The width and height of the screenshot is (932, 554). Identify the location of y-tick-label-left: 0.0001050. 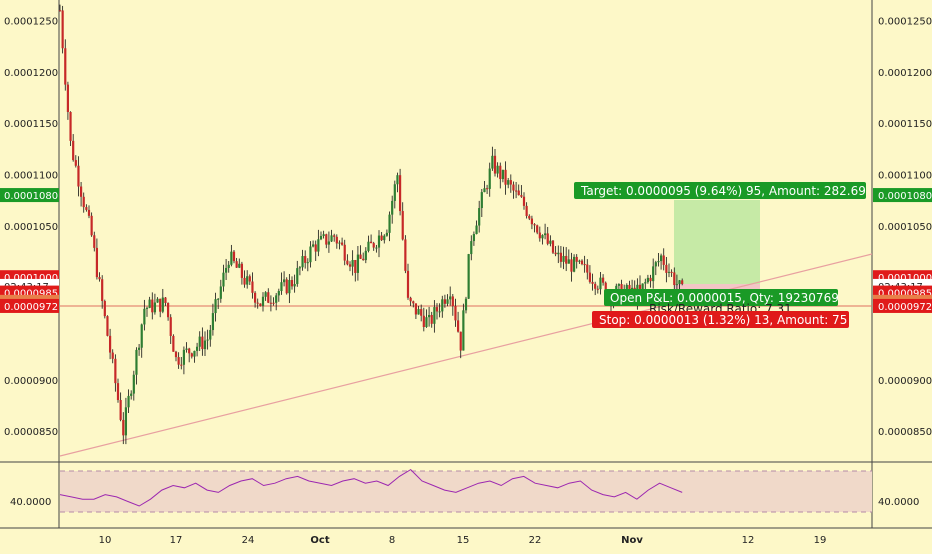
(31, 227).